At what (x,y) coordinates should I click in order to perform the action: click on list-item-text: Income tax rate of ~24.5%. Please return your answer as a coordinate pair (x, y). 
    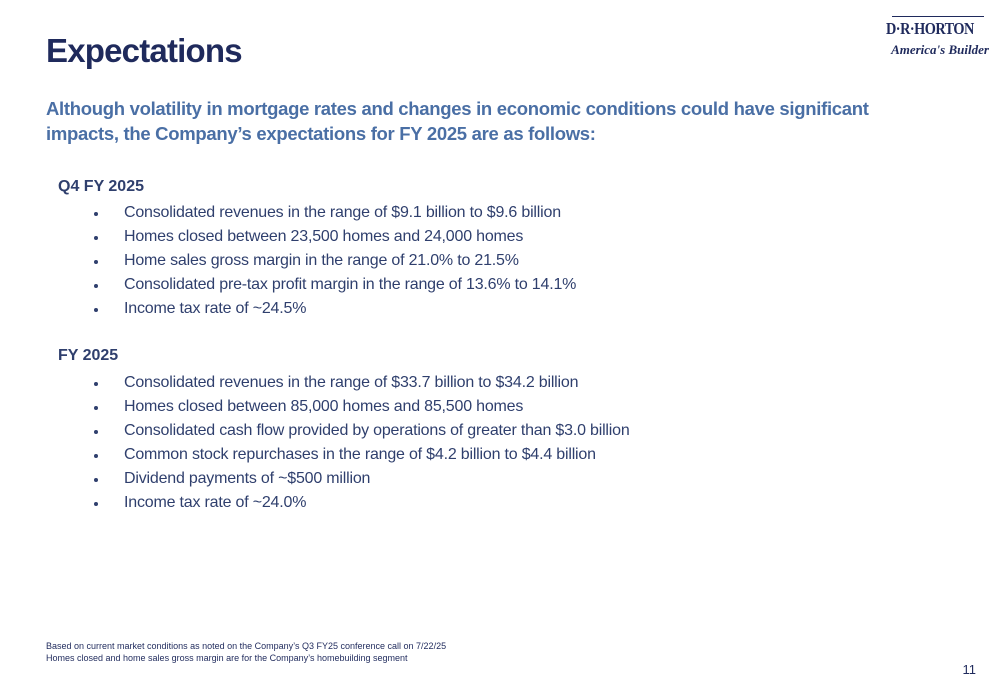
    Looking at the image, I should click on (215, 308).